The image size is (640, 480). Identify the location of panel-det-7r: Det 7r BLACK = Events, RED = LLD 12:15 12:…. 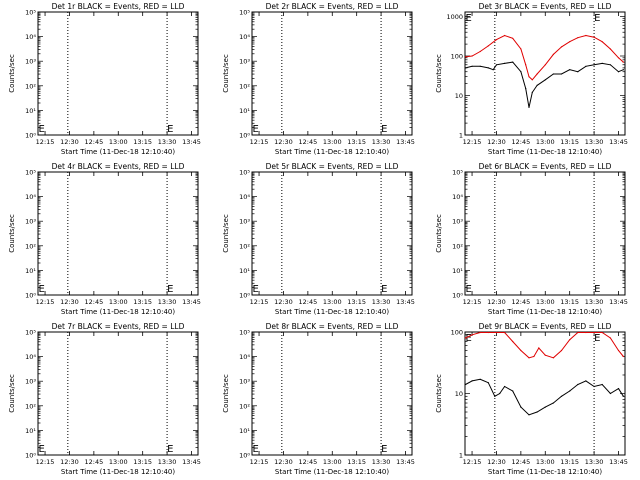
(104, 399).